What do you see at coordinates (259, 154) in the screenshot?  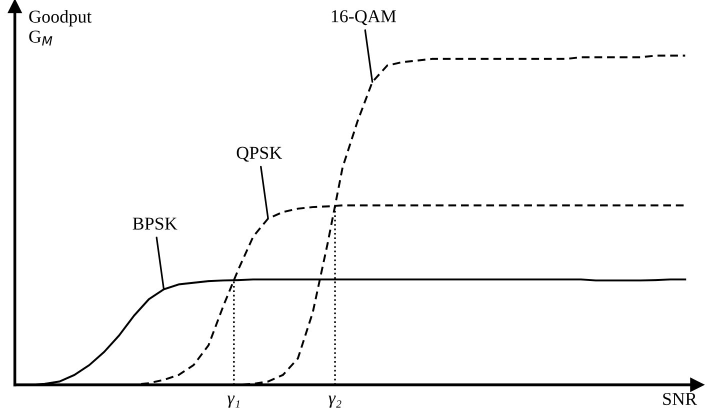 I see `text: QPSK` at bounding box center [259, 154].